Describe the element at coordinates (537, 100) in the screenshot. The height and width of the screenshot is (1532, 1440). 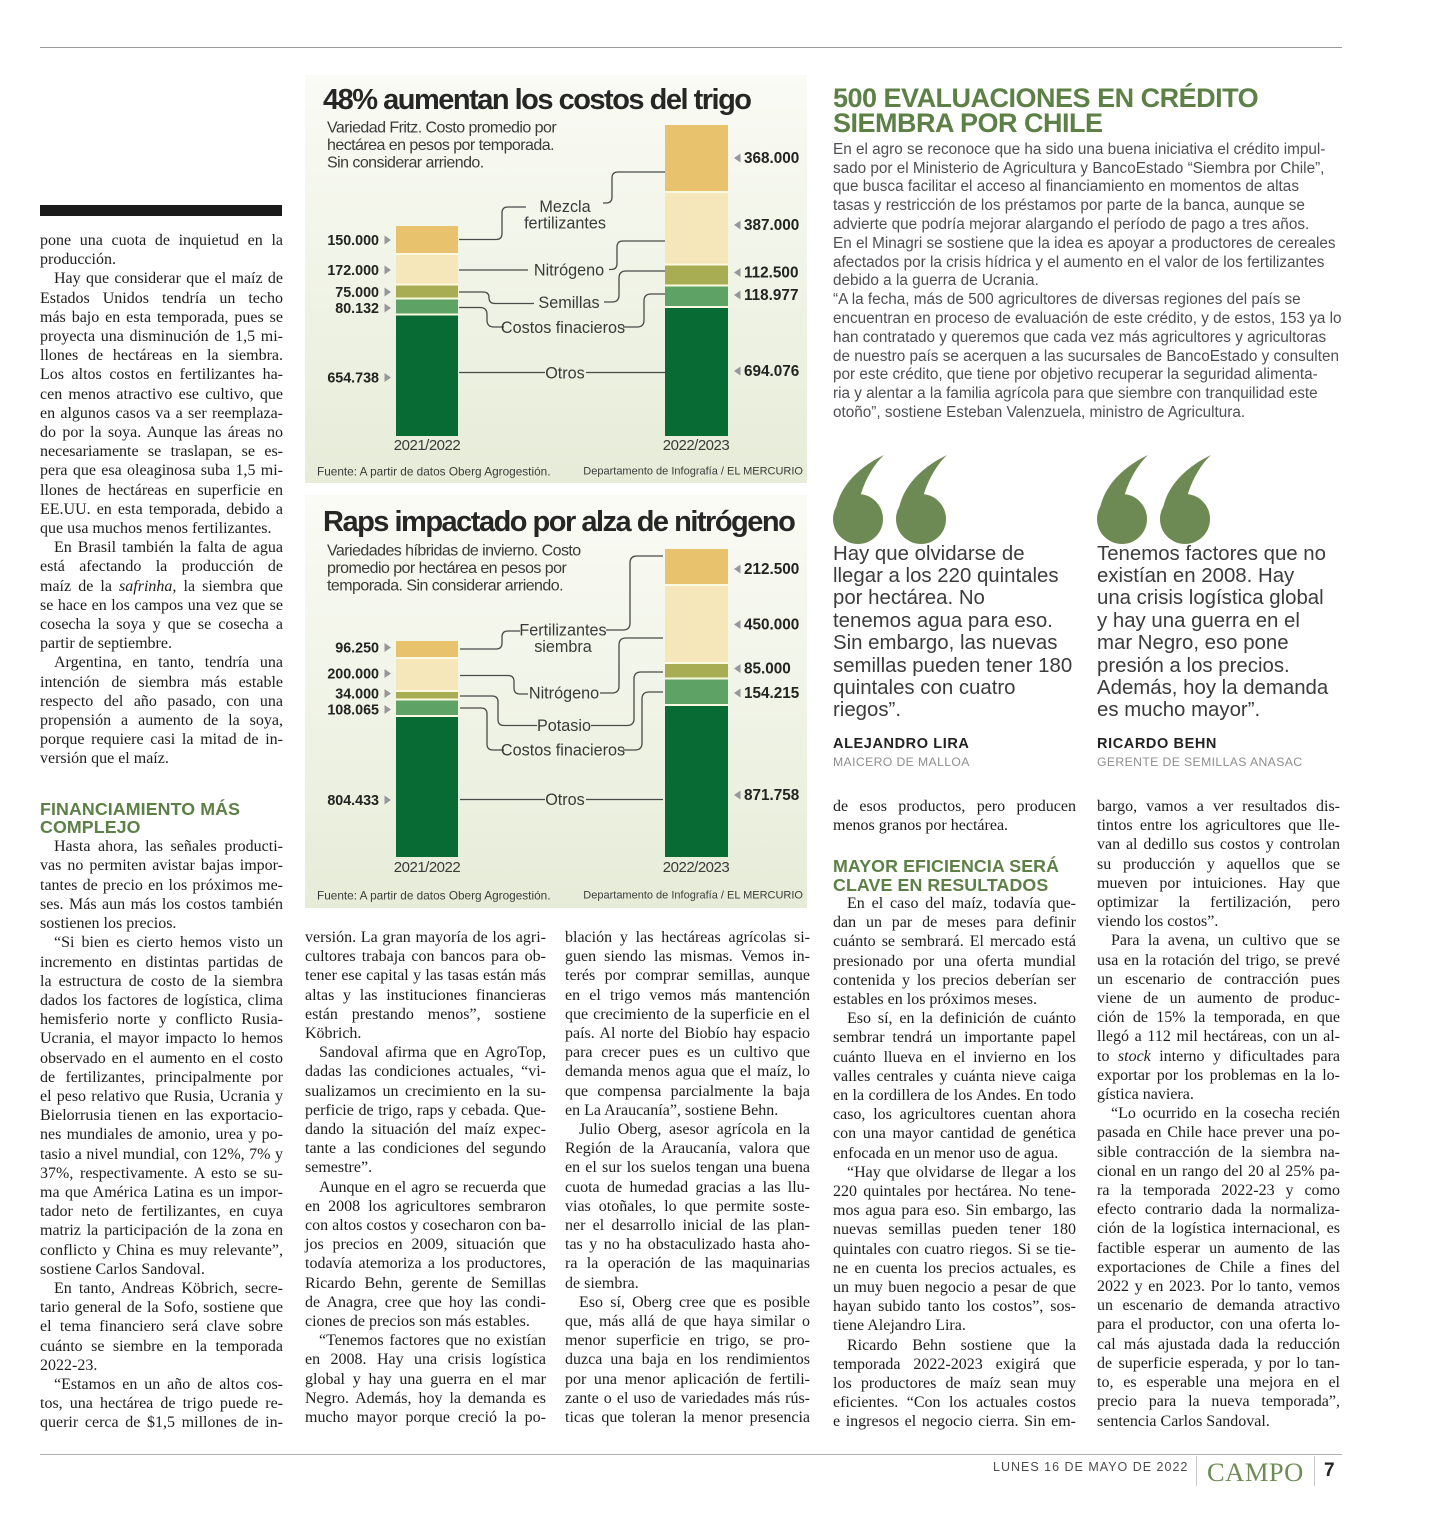
I see `svg-text:48% aumentan los costos del tr: 48% aumentan los costos del trigo` at that location.